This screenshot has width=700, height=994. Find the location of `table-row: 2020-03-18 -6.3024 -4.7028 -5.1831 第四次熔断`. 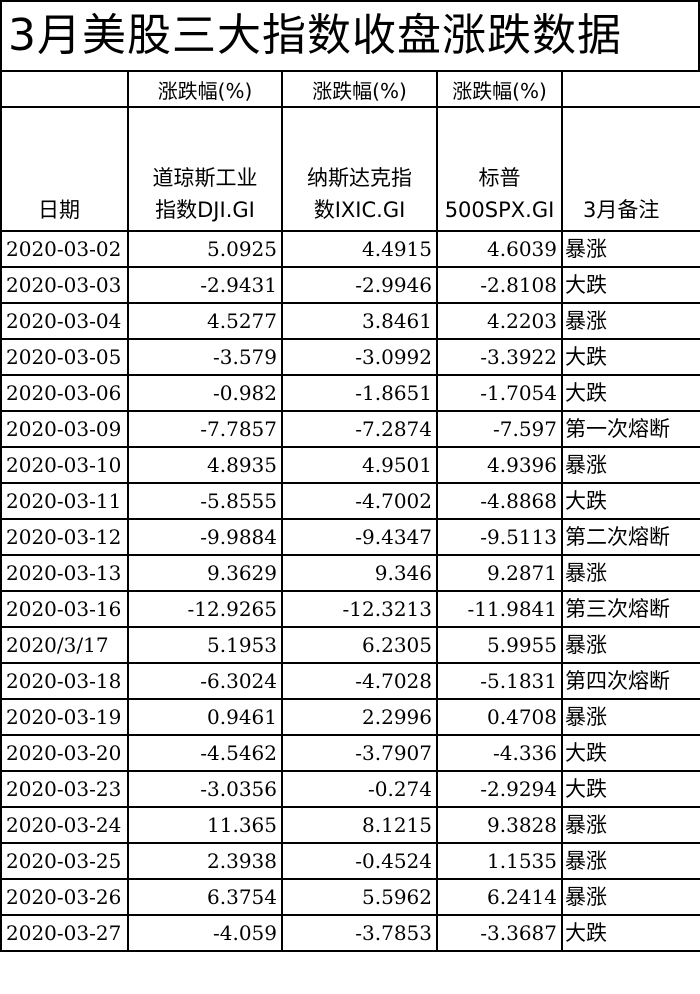

table-row: 2020-03-18 -6.3024 -4.7028 -5.1831 第四次熔断 is located at coordinates (350, 681).